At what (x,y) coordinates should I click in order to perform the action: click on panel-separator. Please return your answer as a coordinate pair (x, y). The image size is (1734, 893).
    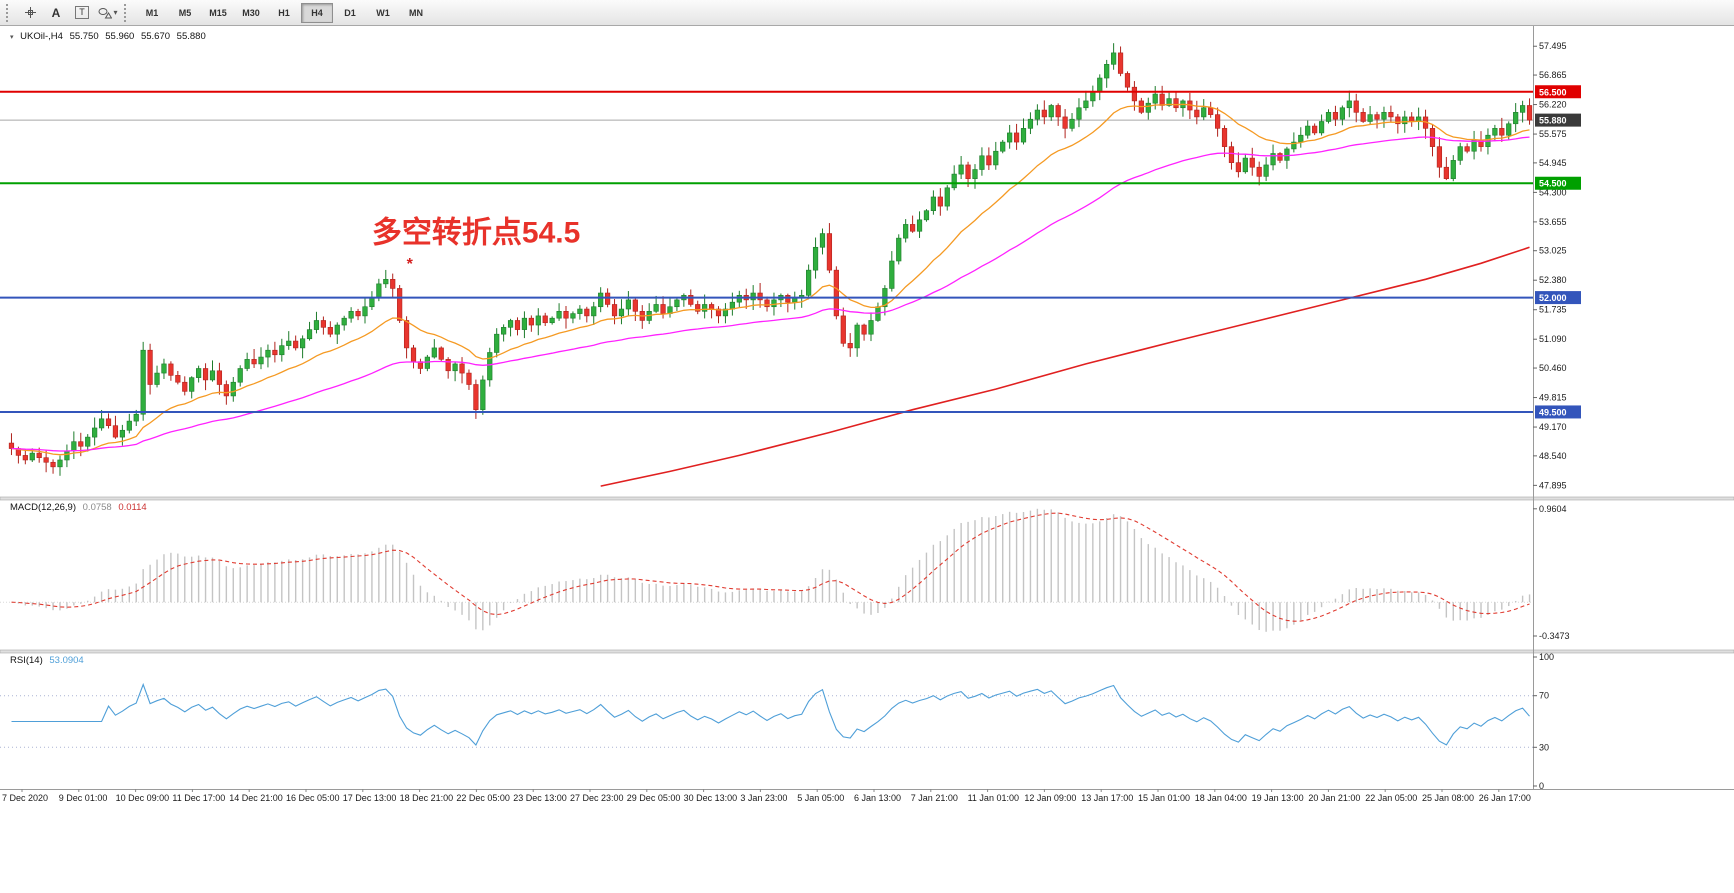
    Looking at the image, I should click on (867, 498).